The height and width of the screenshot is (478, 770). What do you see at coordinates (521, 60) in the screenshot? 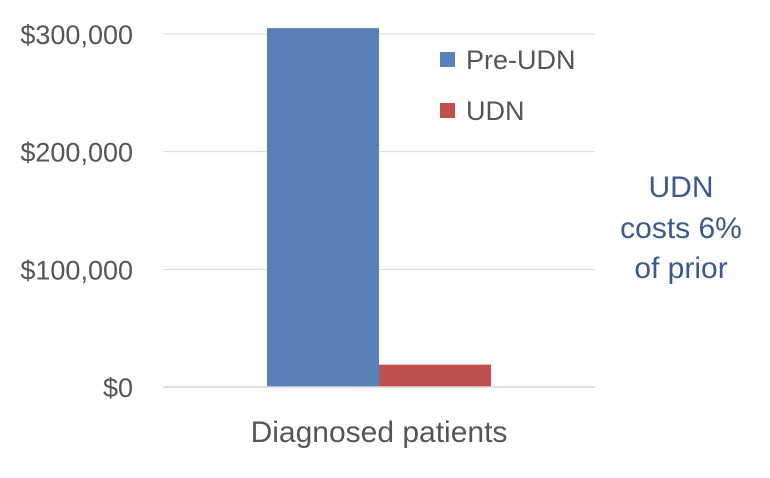
I see `legend-label: Pre-UDN` at bounding box center [521, 60].